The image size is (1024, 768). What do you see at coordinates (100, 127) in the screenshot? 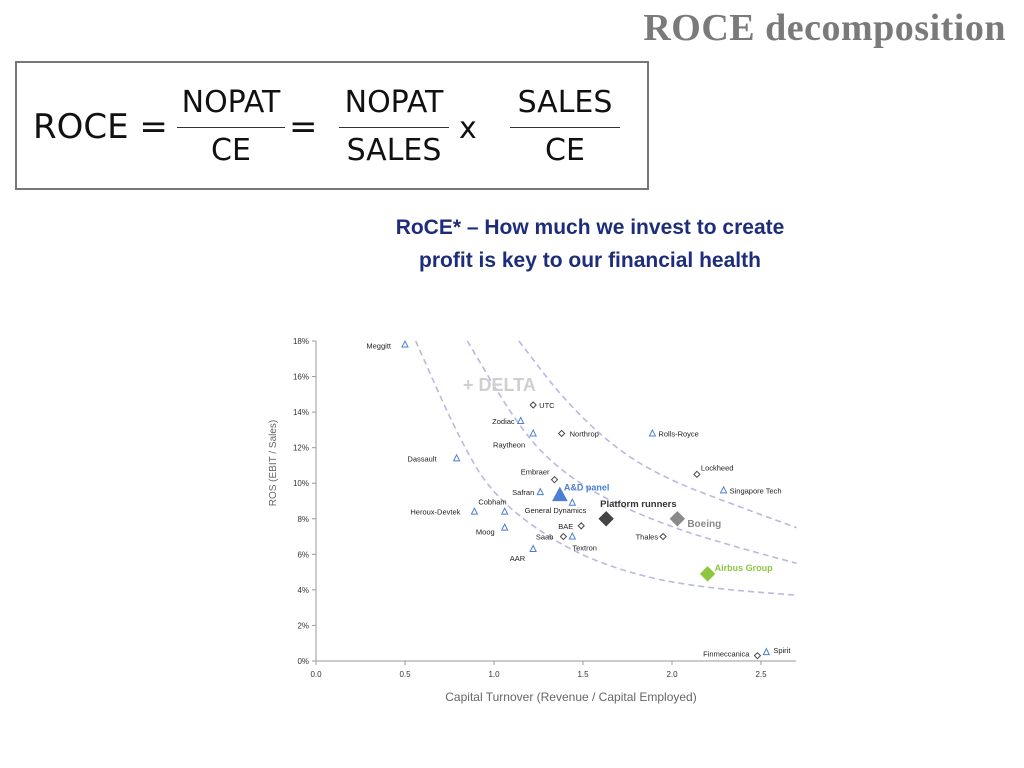
I see `formula-lhs: ROCE =` at bounding box center [100, 127].